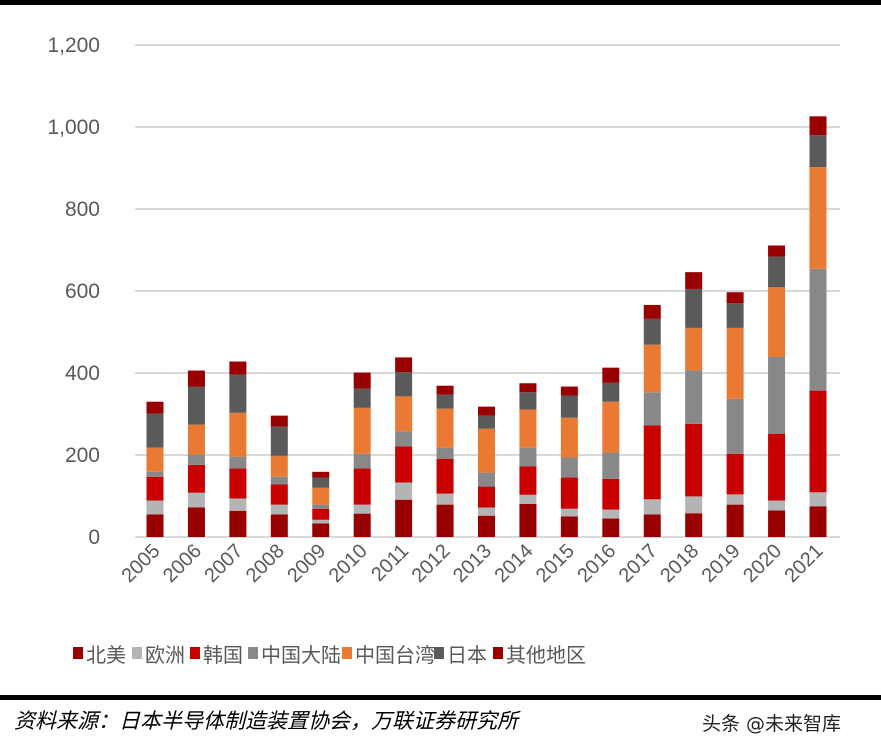  What do you see at coordinates (804, 563) in the screenshot?
I see `x-tick-label: 2021` at bounding box center [804, 563].